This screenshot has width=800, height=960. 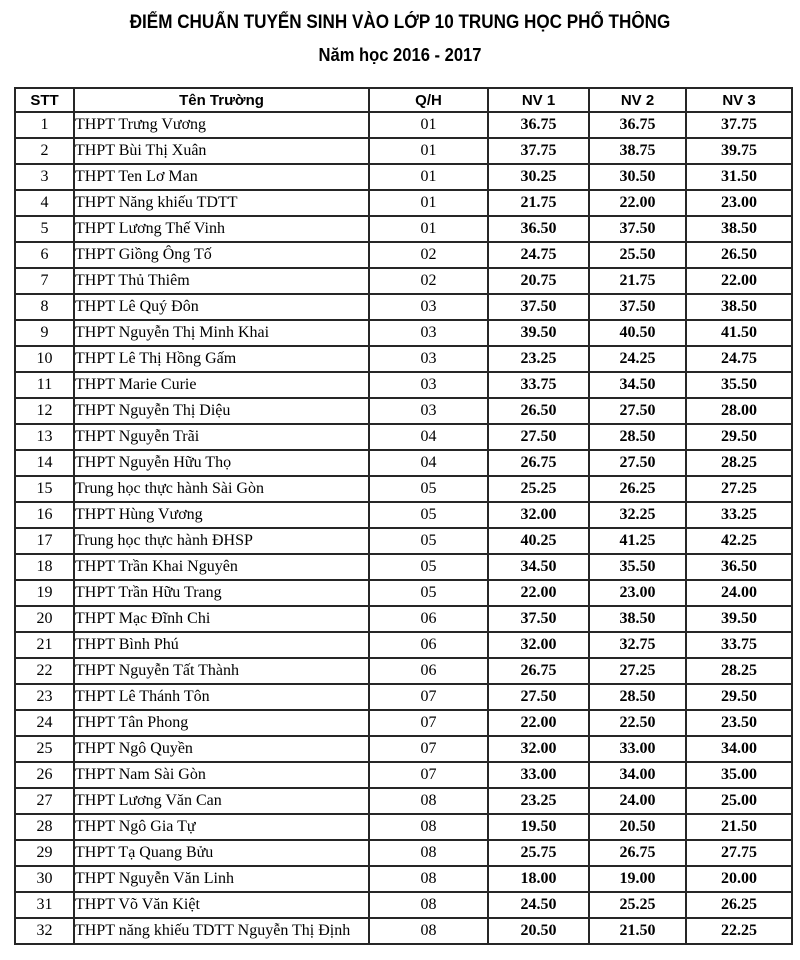 What do you see at coordinates (538, 827) in the screenshot?
I see `cell-nv1: 19.50` at bounding box center [538, 827].